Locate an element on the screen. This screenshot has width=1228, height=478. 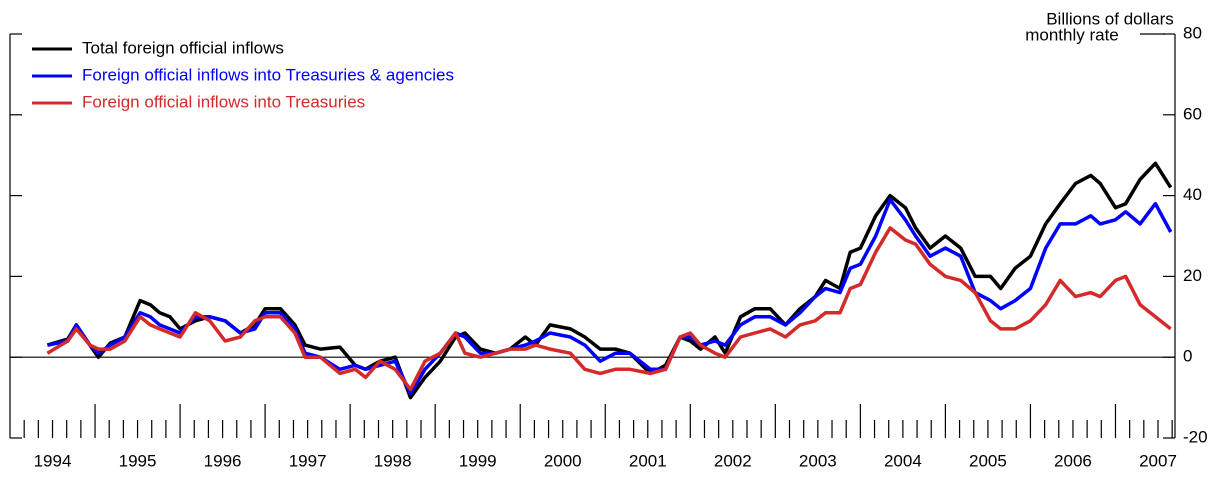
y-axis-label: Billions of dollars is located at coordinates (1110, 18).